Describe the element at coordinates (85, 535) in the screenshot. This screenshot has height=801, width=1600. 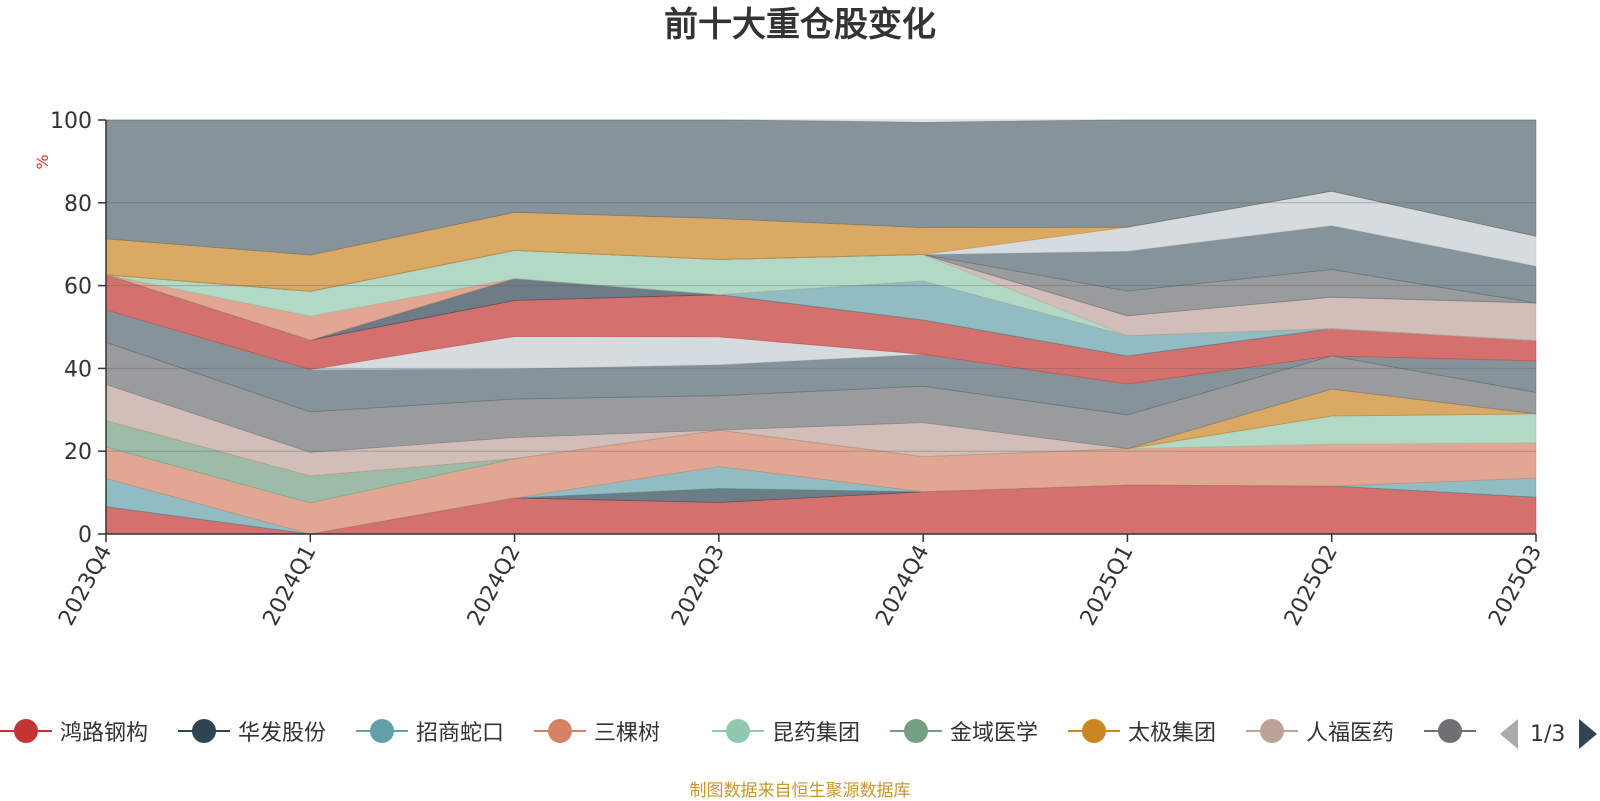
I see `y-tick-label-0: 0` at that location.